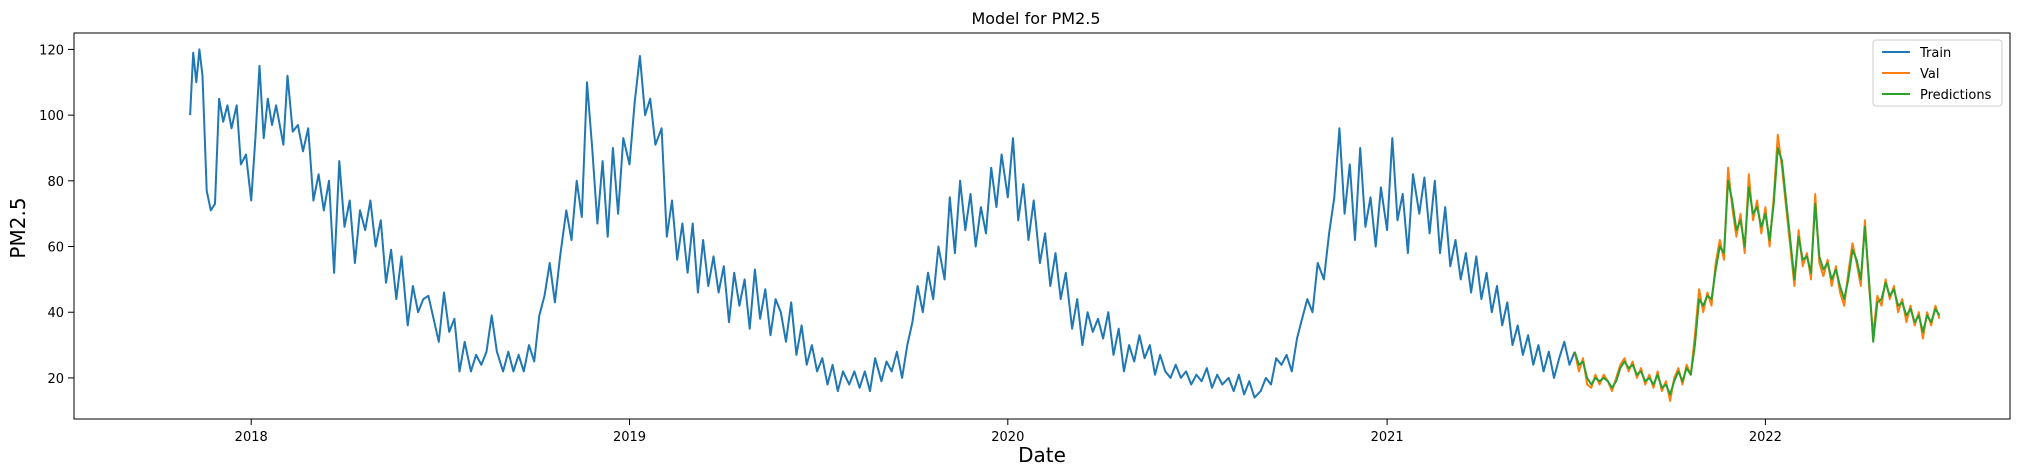 This screenshot has width=2019, height=476. I want to click on legend: Train Val Predictions, so click(1937, 73).